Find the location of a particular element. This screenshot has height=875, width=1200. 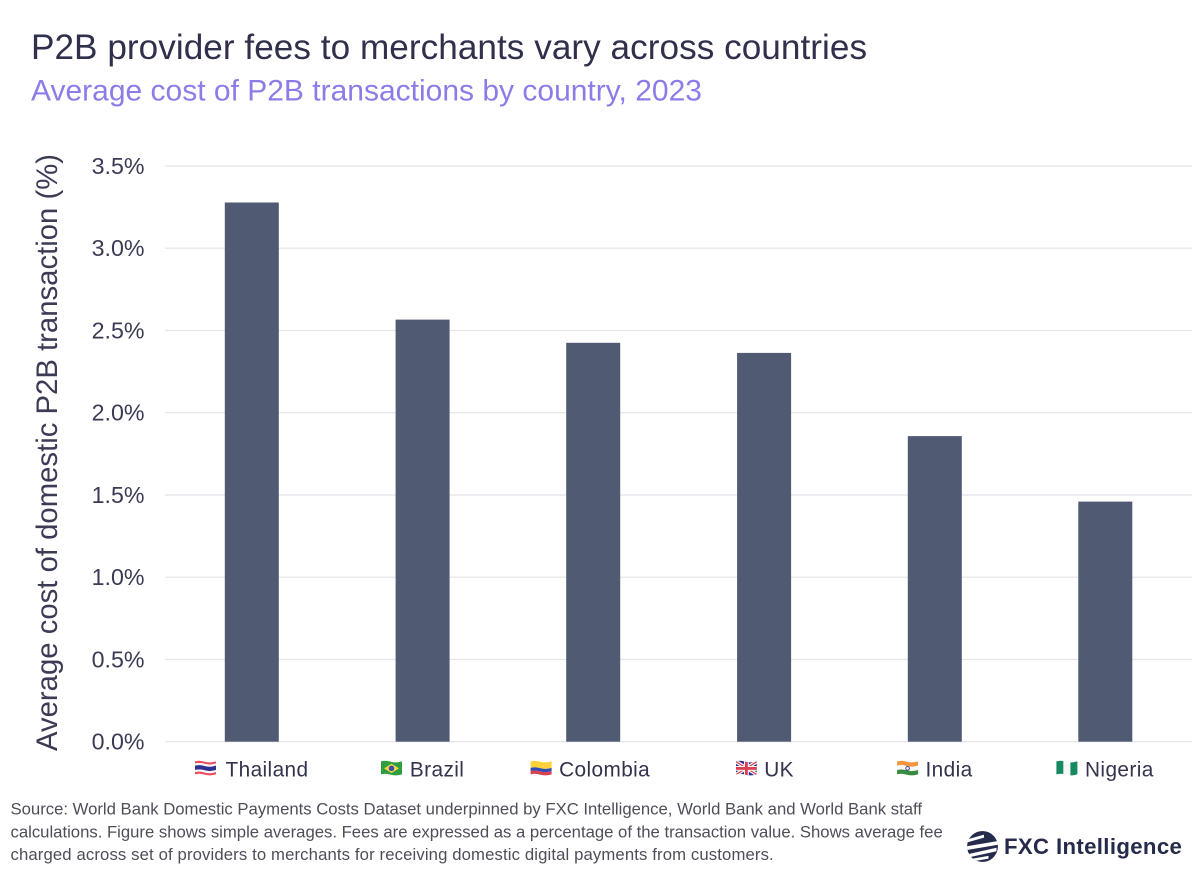

svg-text: Nigeria is located at coordinates (1119, 769).